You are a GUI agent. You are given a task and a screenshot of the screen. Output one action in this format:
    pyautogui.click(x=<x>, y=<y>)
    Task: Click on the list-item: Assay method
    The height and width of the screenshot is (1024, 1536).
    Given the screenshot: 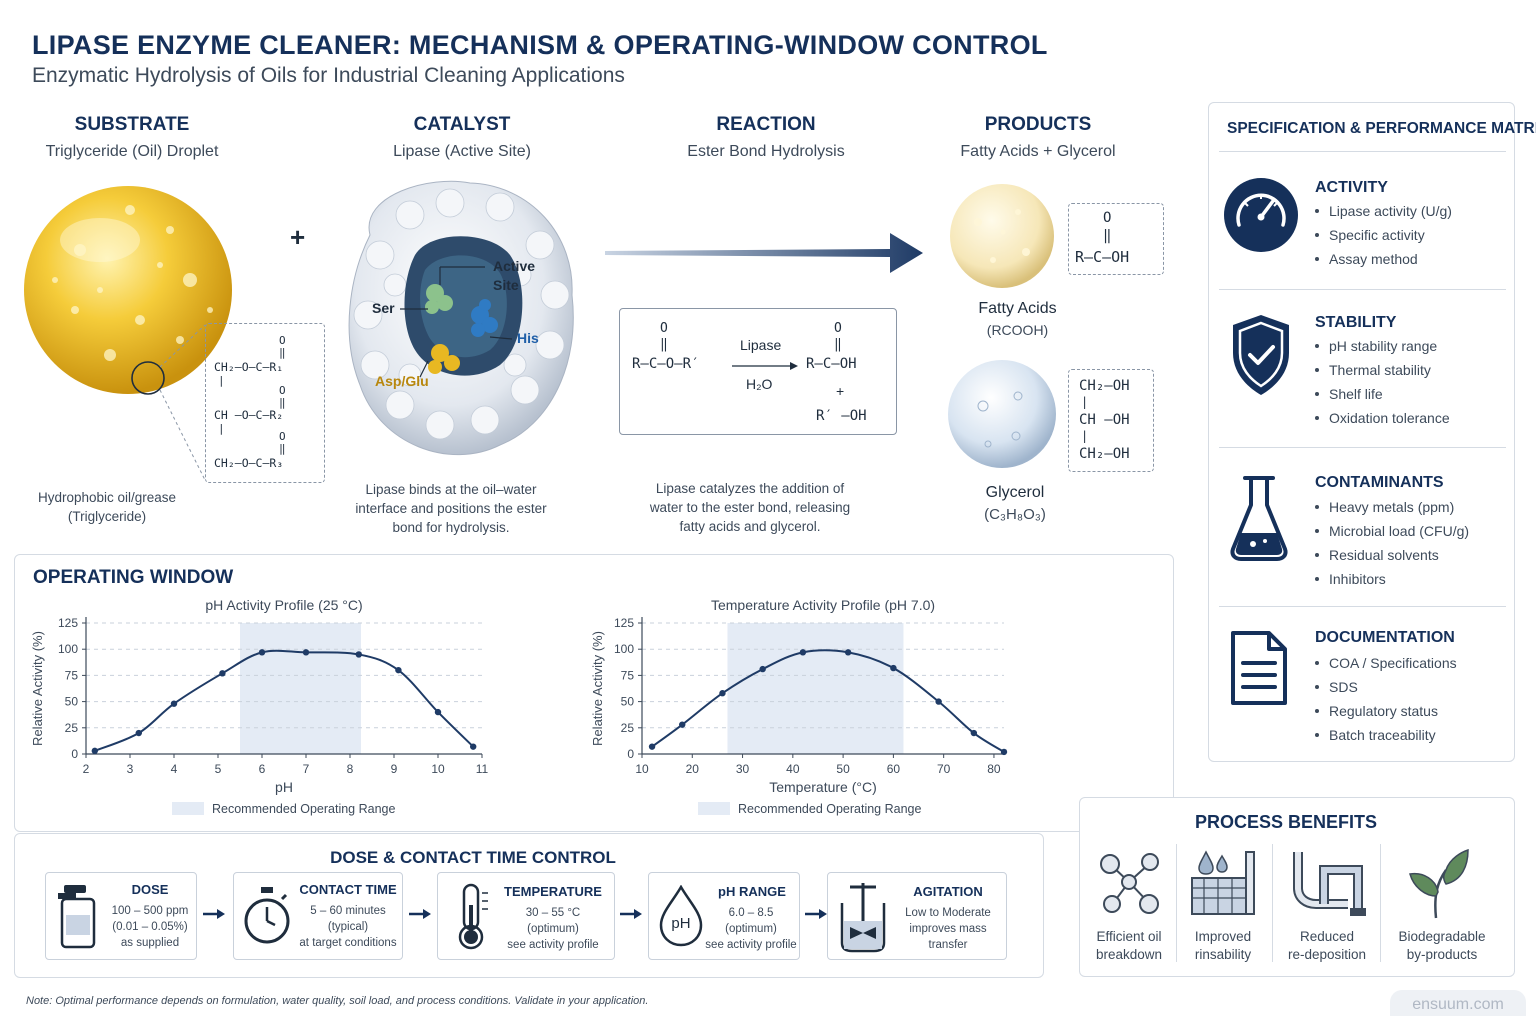 What is the action you would take?
    pyautogui.click(x=1383, y=259)
    